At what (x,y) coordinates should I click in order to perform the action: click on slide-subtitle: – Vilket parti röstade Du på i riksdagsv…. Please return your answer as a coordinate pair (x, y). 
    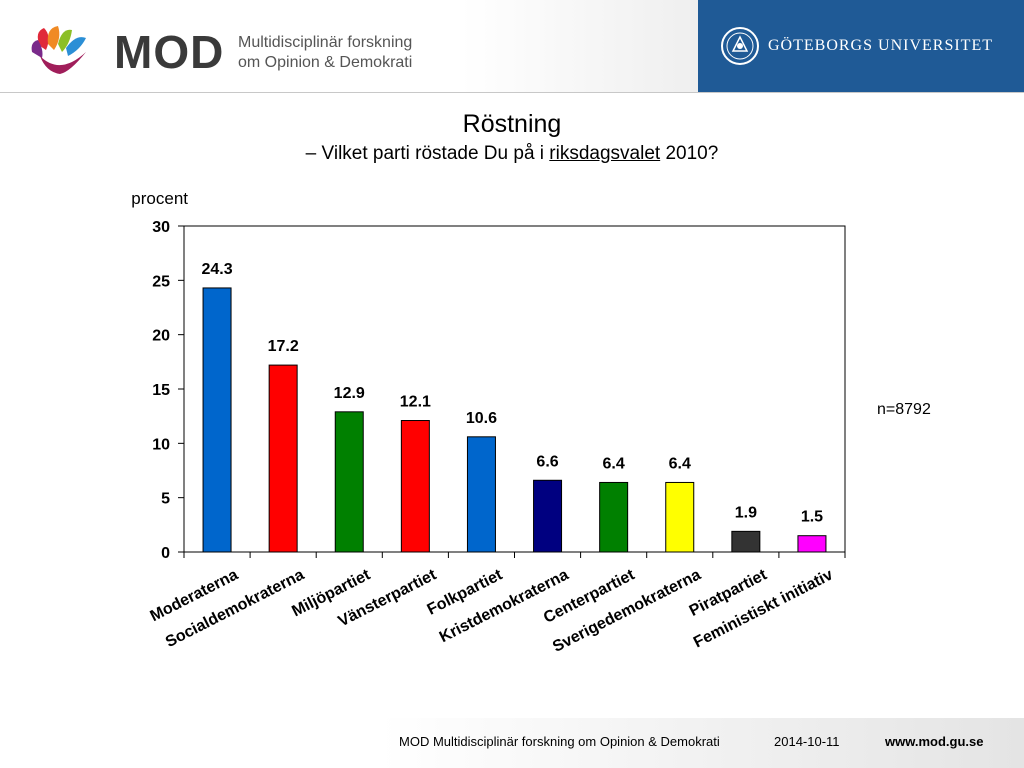
    Looking at the image, I should click on (512, 154).